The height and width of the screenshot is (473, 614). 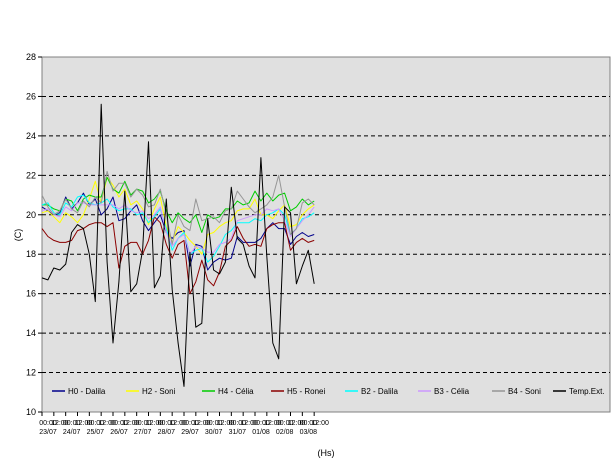 I want to click on legend-label: B4 - Soni, so click(x=524, y=391).